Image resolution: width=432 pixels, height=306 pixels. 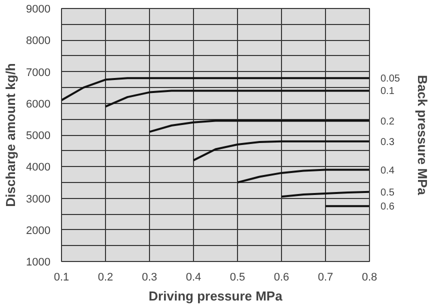 What do you see at coordinates (370, 278) in the screenshot?
I see `x-tick-label: 0.8` at bounding box center [370, 278].